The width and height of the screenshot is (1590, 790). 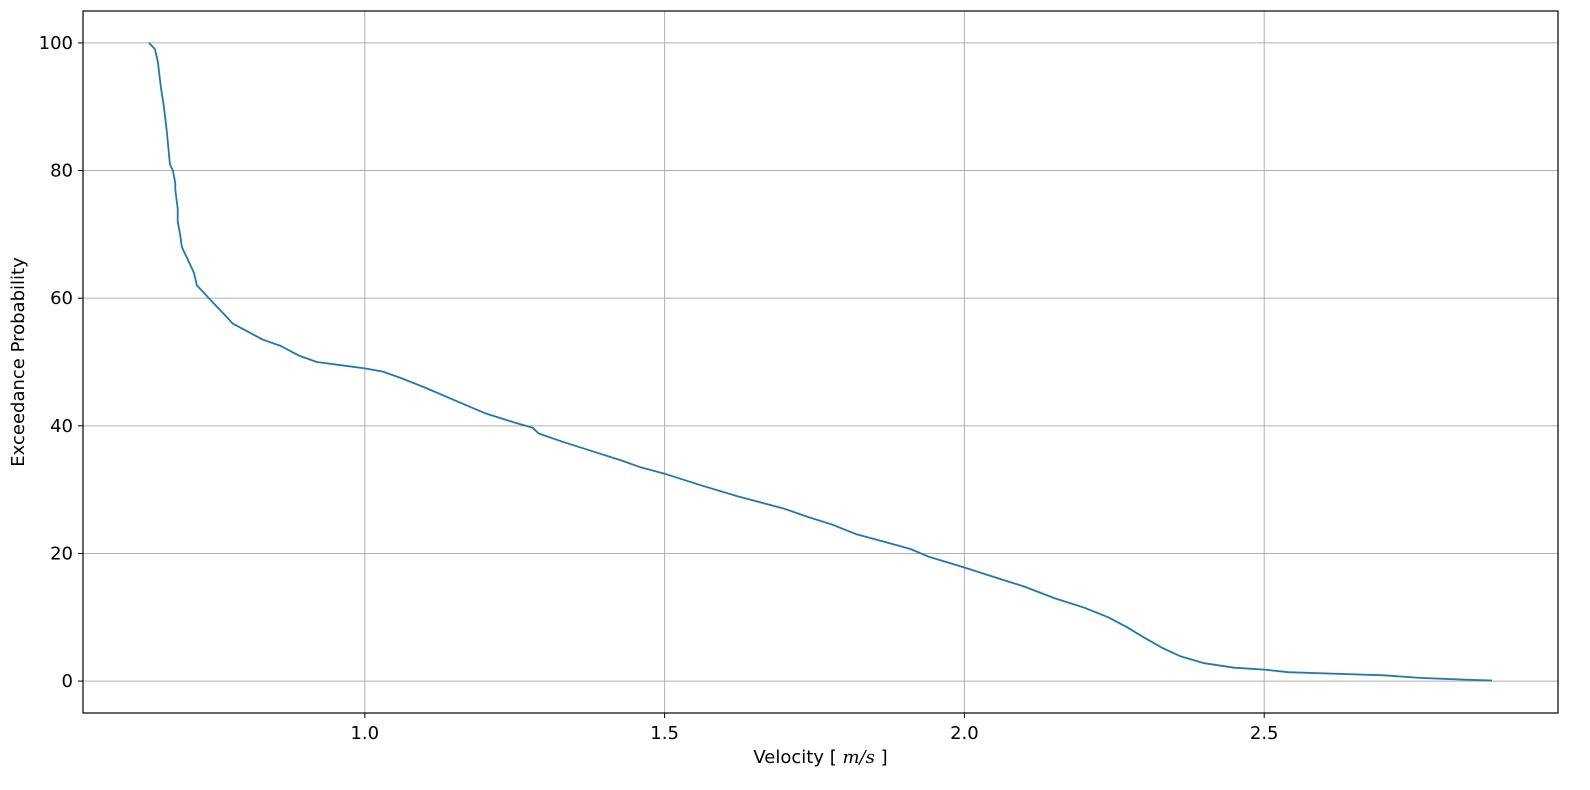 What do you see at coordinates (833, 757) in the screenshot?
I see `x-axis-label-bracket-open: [` at bounding box center [833, 757].